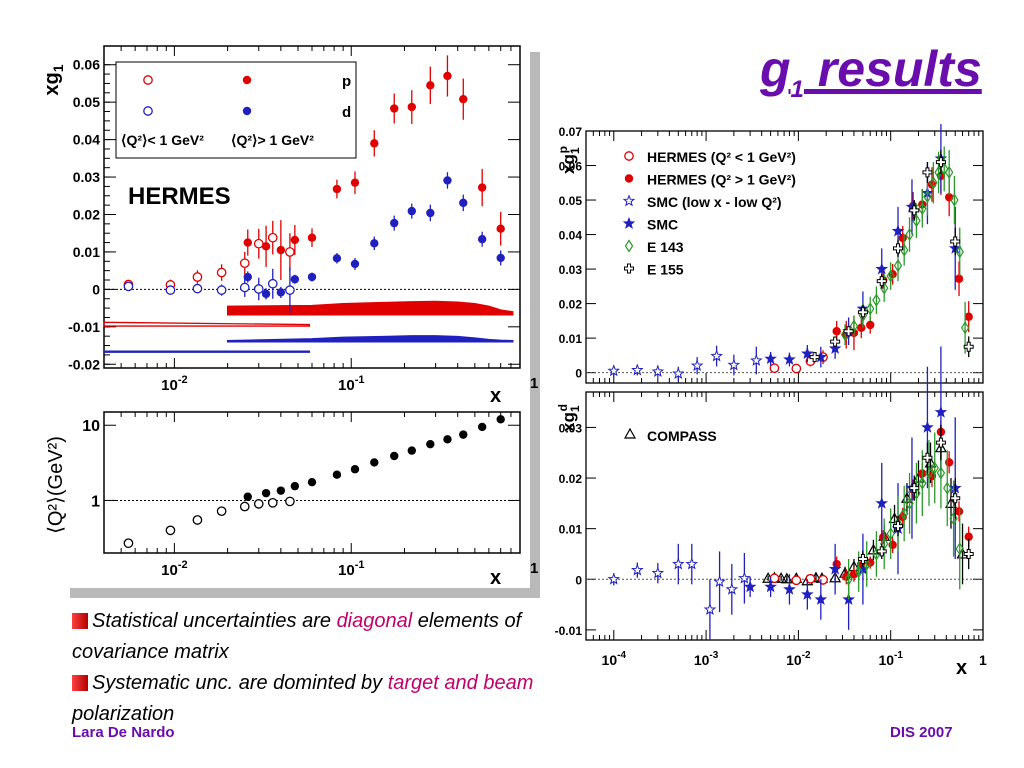 This screenshot has width=1024, height=768. What do you see at coordinates (272, 140) in the screenshot?
I see `legend-label-high-q2: ⟨Q²⟩> 1 GeV²` at bounding box center [272, 140].